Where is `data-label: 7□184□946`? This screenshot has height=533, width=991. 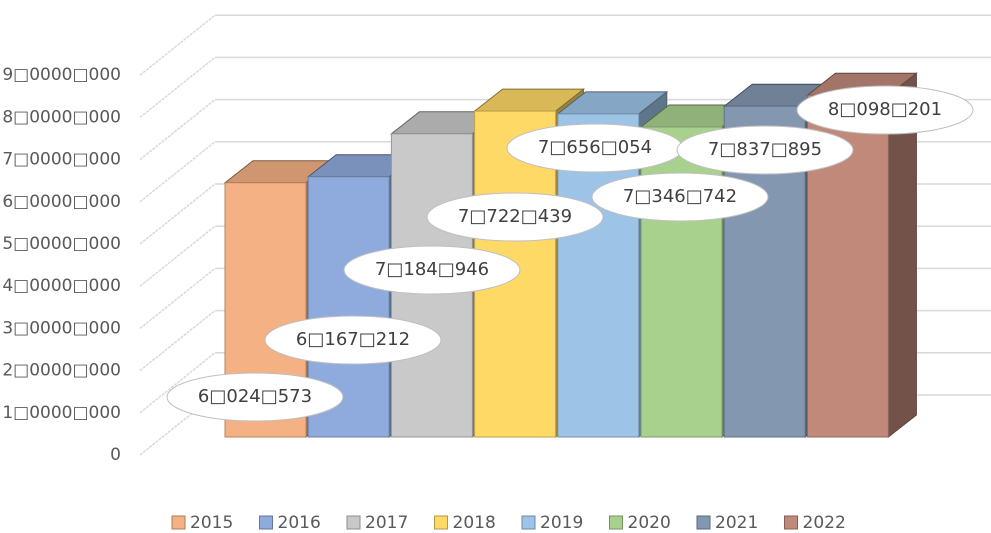
data-label: 7□184□946 is located at coordinates (432, 269).